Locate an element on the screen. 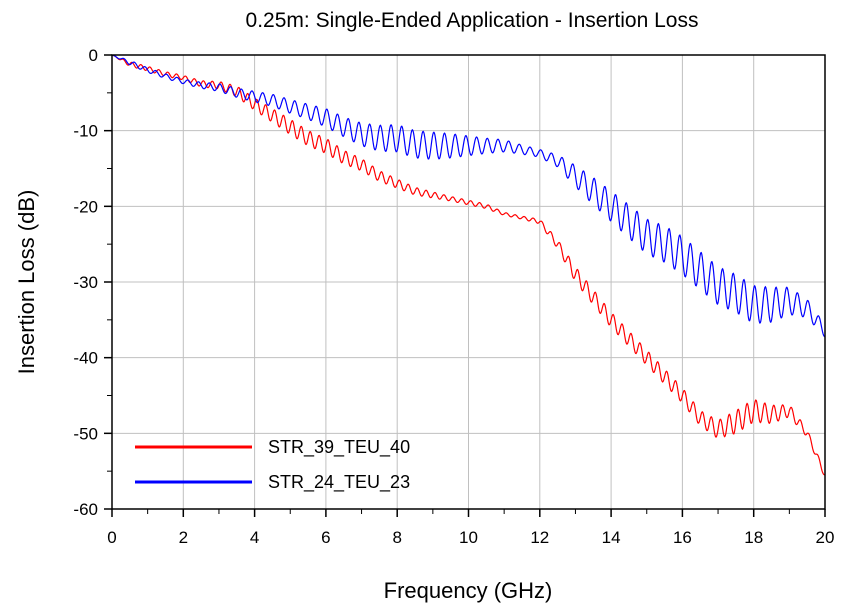 This screenshot has height=606, width=841. x-tick-label: 20 is located at coordinates (825, 537).